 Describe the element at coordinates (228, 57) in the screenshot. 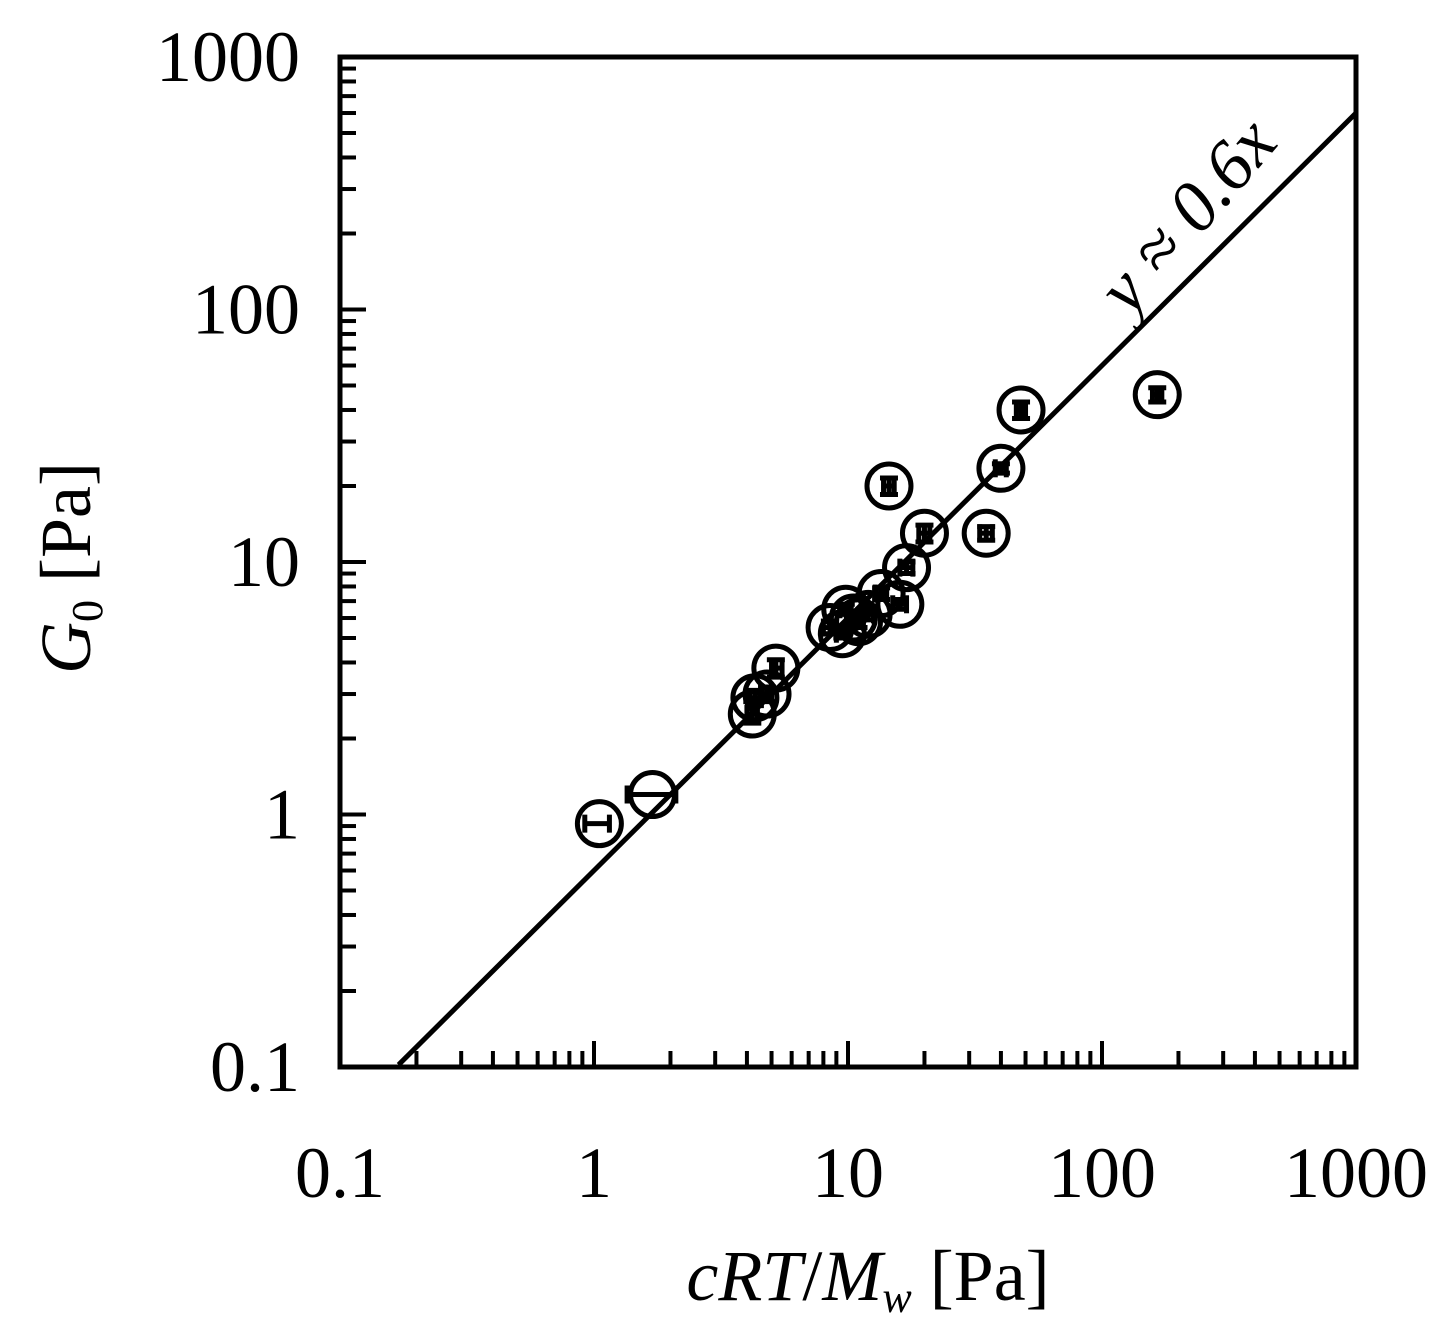

I see `y-tick-label: 1000` at that location.